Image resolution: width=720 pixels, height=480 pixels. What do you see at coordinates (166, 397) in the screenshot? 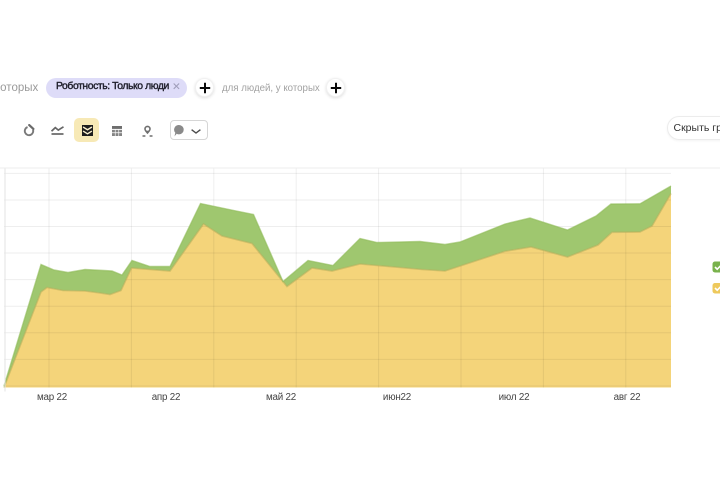
I see `svg-text: апр 22` at bounding box center [166, 397].